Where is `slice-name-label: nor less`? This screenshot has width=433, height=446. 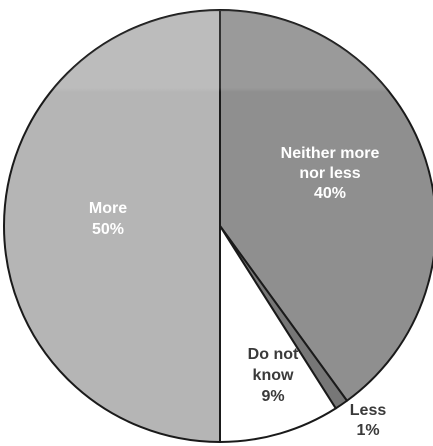 slice-name-label: nor less is located at coordinates (329, 173).